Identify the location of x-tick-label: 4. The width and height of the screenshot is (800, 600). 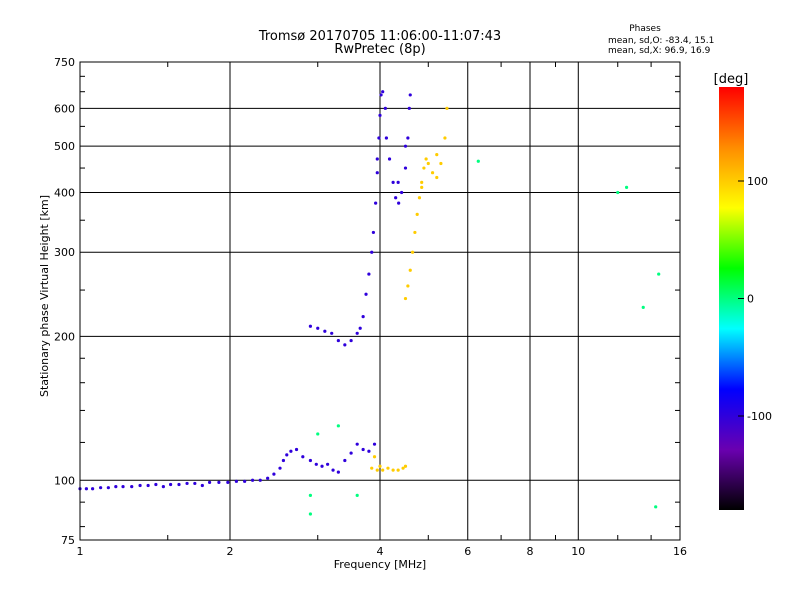
(380, 551).